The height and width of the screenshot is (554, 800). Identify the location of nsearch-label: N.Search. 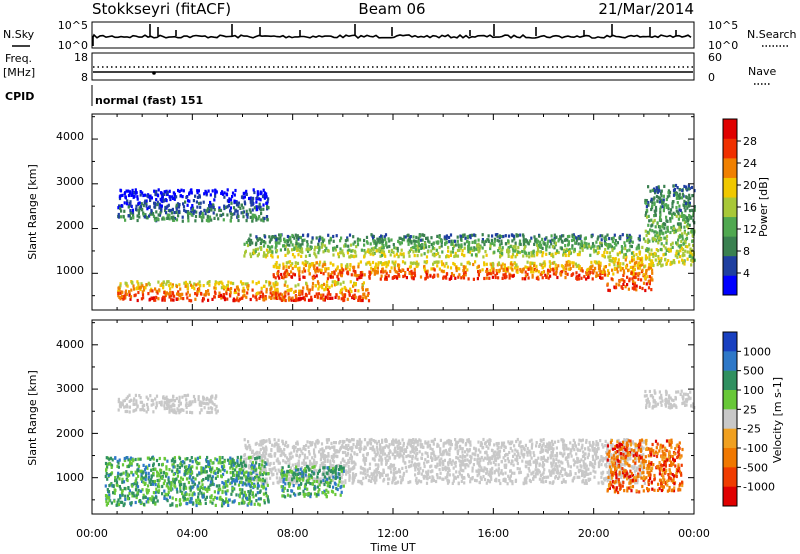
(772, 34).